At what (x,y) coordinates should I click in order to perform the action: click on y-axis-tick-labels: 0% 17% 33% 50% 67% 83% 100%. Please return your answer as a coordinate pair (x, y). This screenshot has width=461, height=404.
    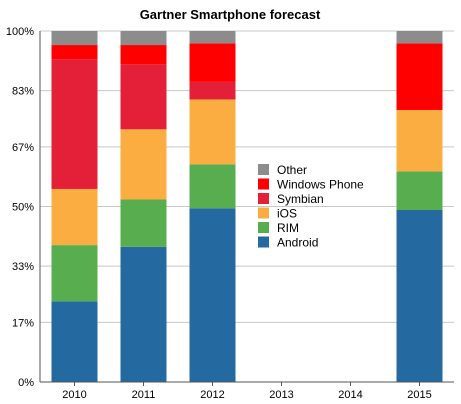
    Looking at the image, I should click on (20, 207).